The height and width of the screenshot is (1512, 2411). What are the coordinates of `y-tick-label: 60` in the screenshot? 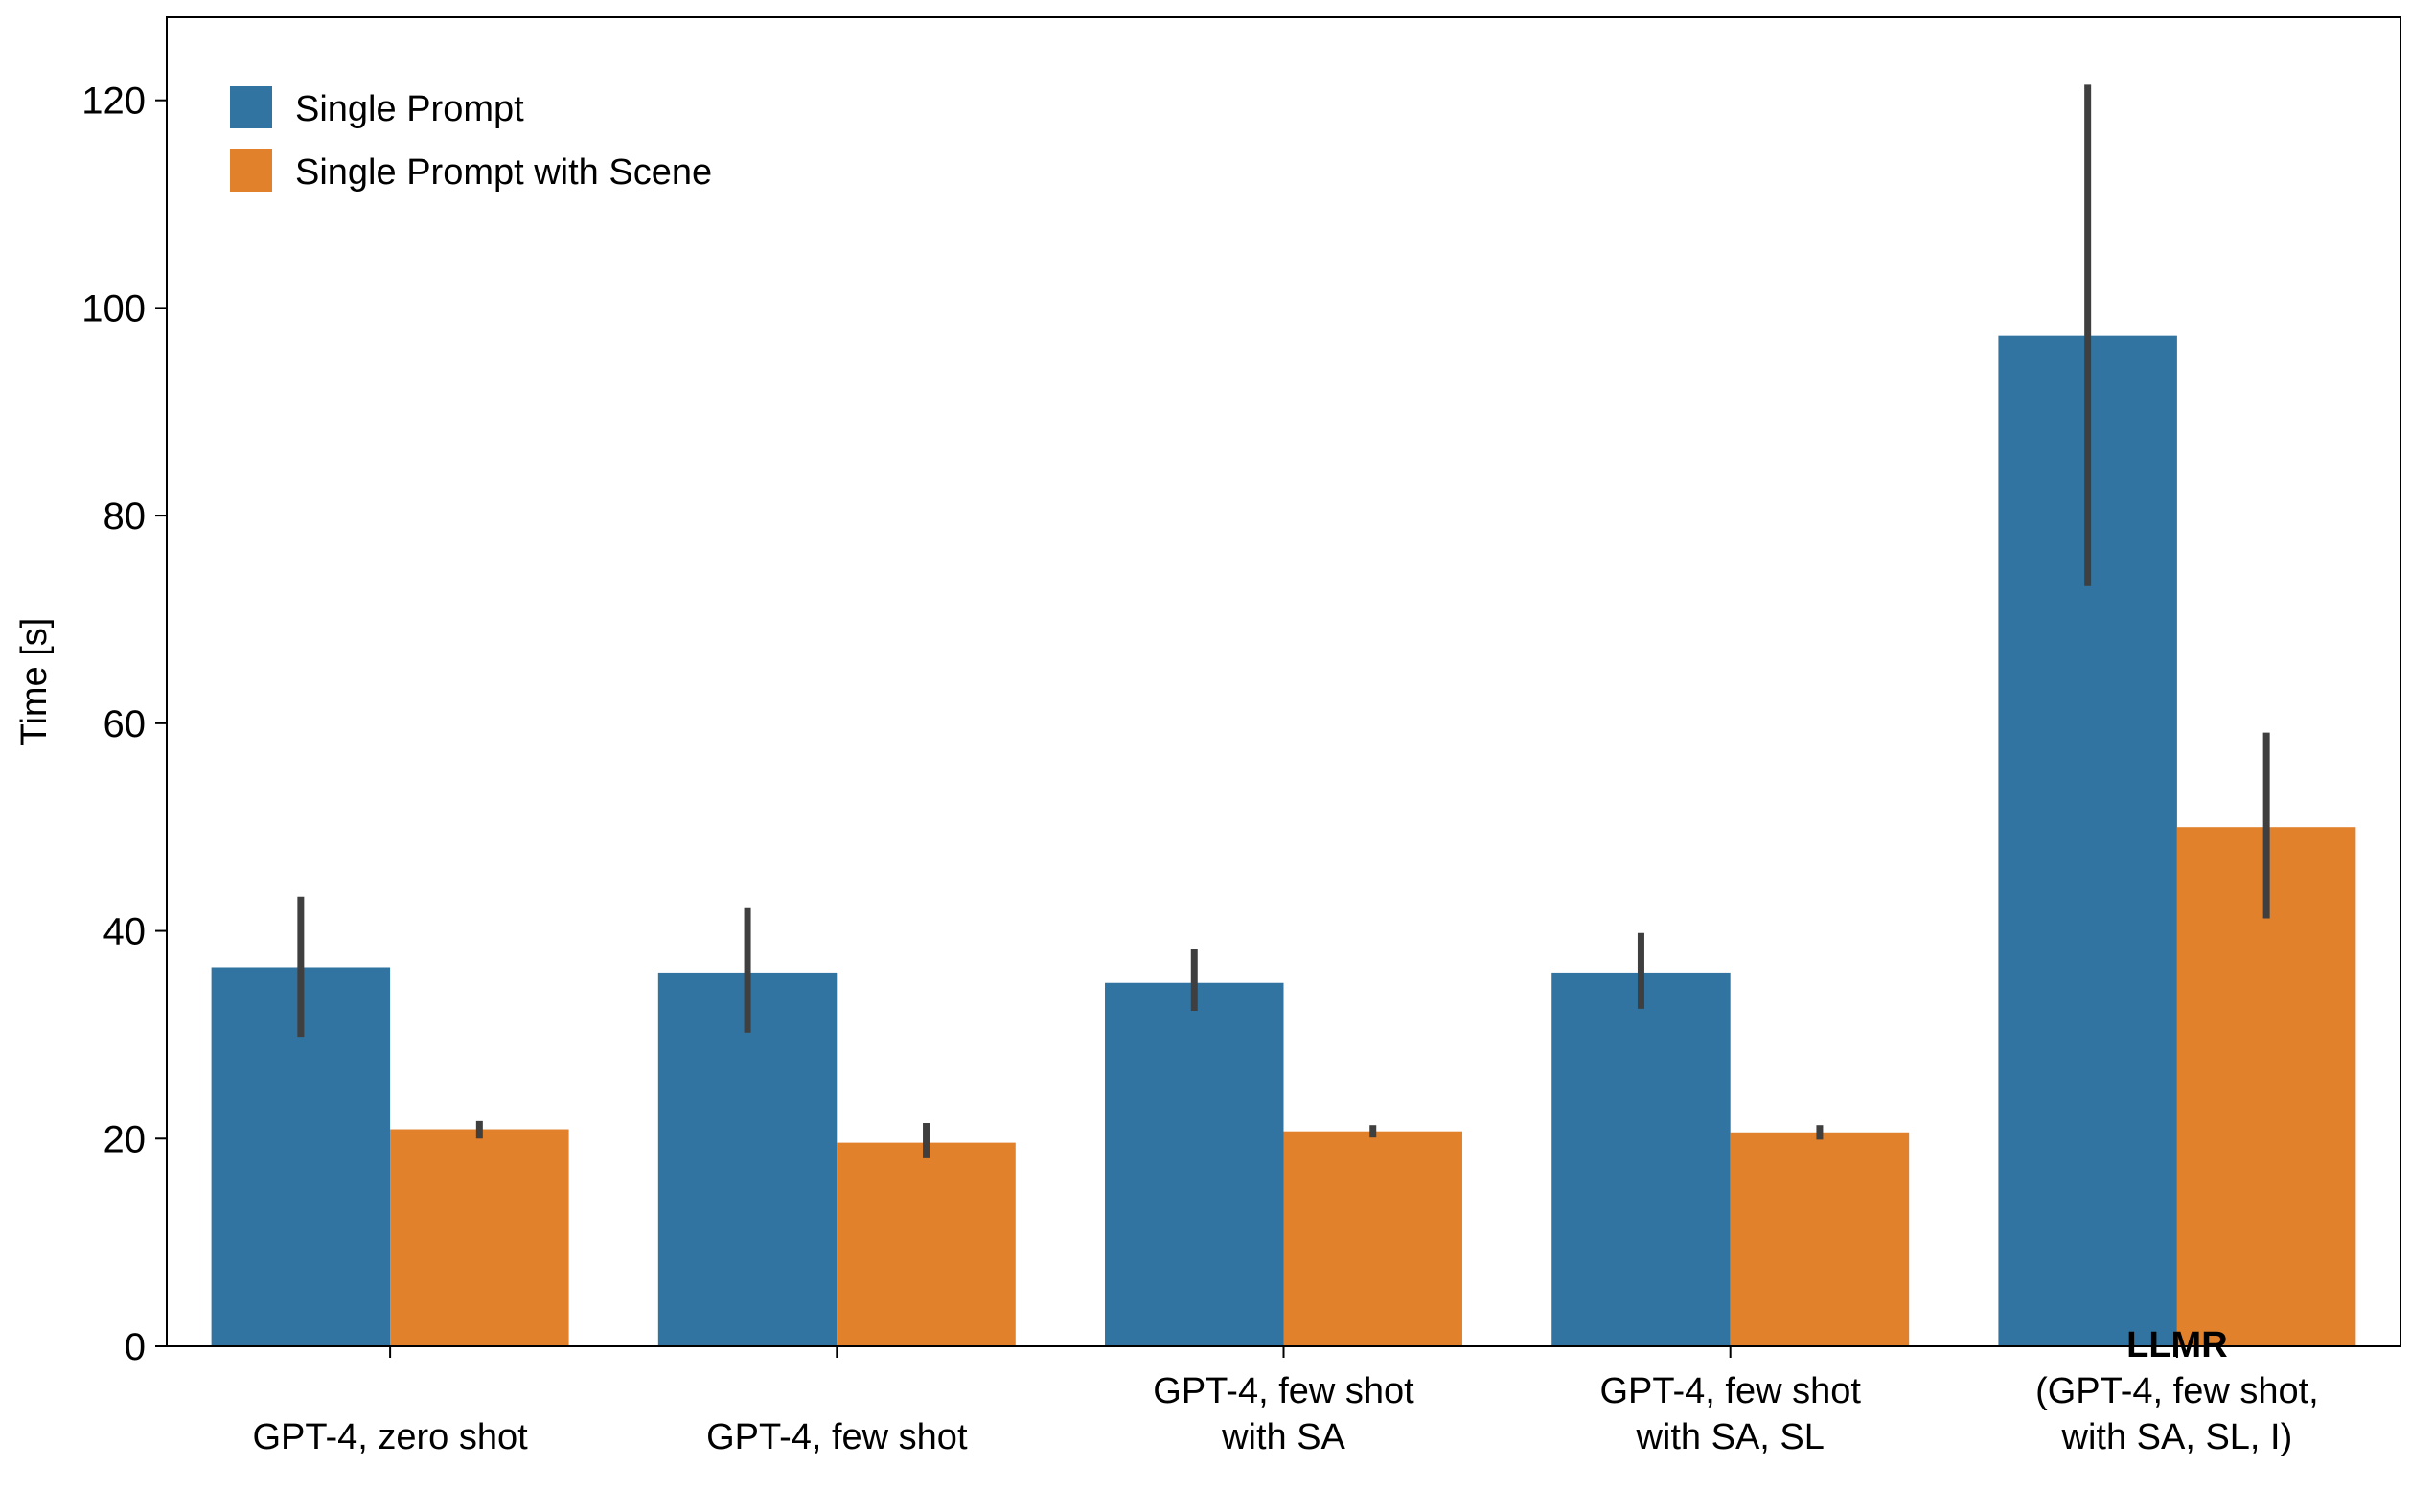 It's located at (125, 724).